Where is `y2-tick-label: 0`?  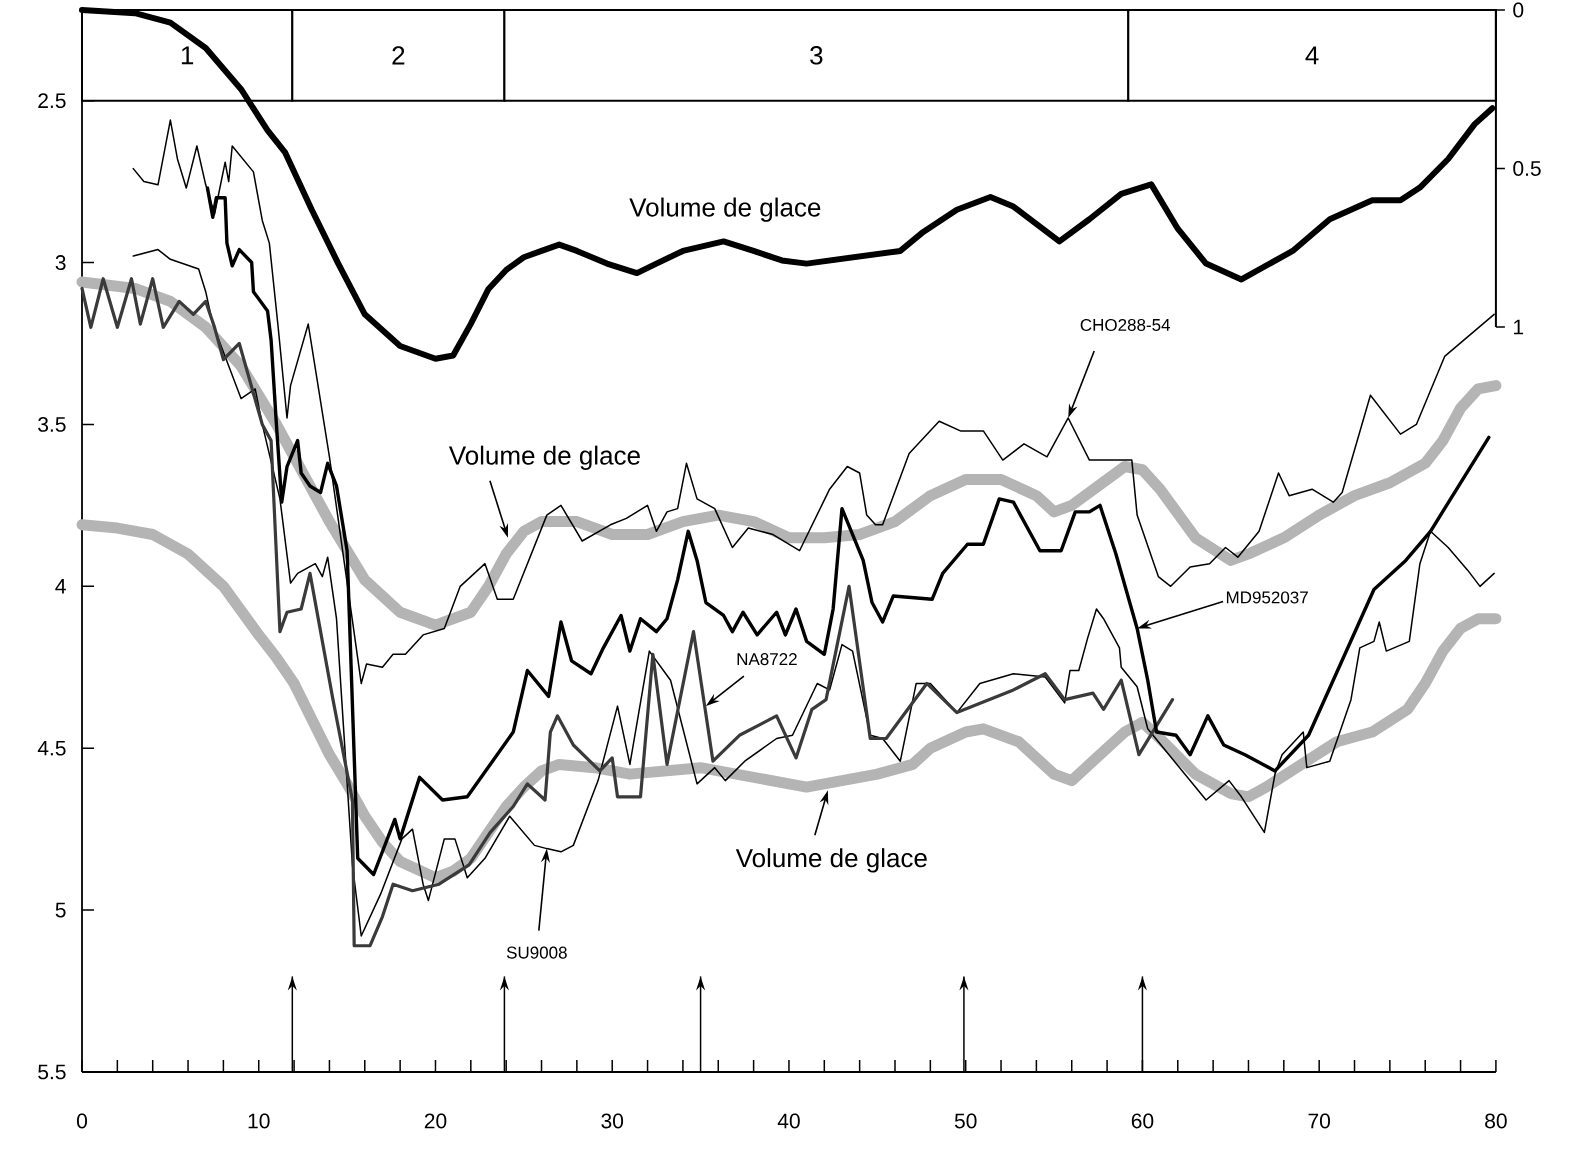 y2-tick-label: 0 is located at coordinates (1518, 10).